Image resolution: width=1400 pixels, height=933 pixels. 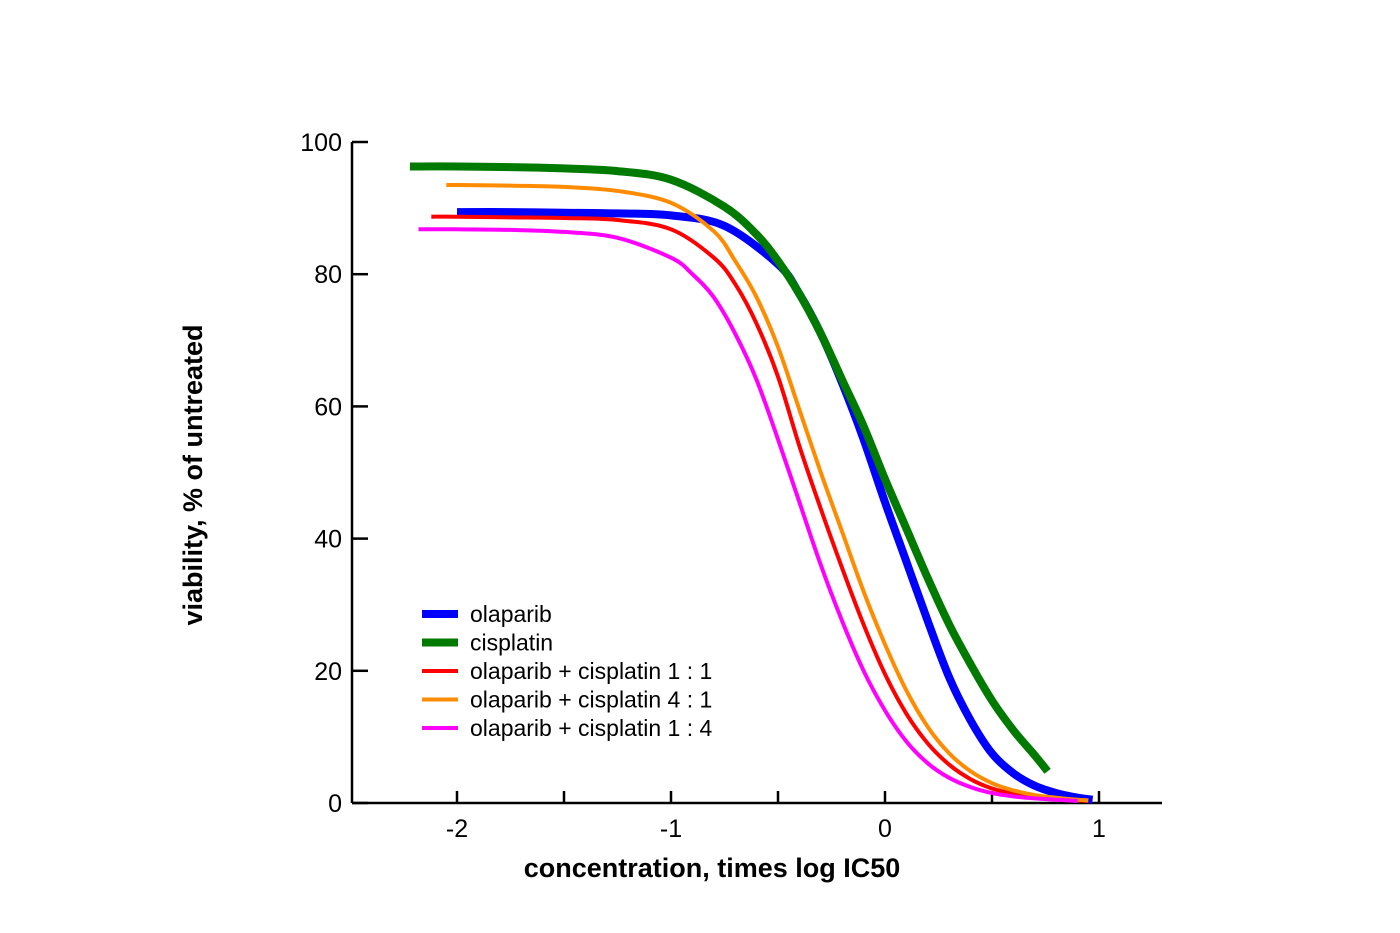 What do you see at coordinates (671, 829) in the screenshot?
I see `x-tick-label: -1` at bounding box center [671, 829].